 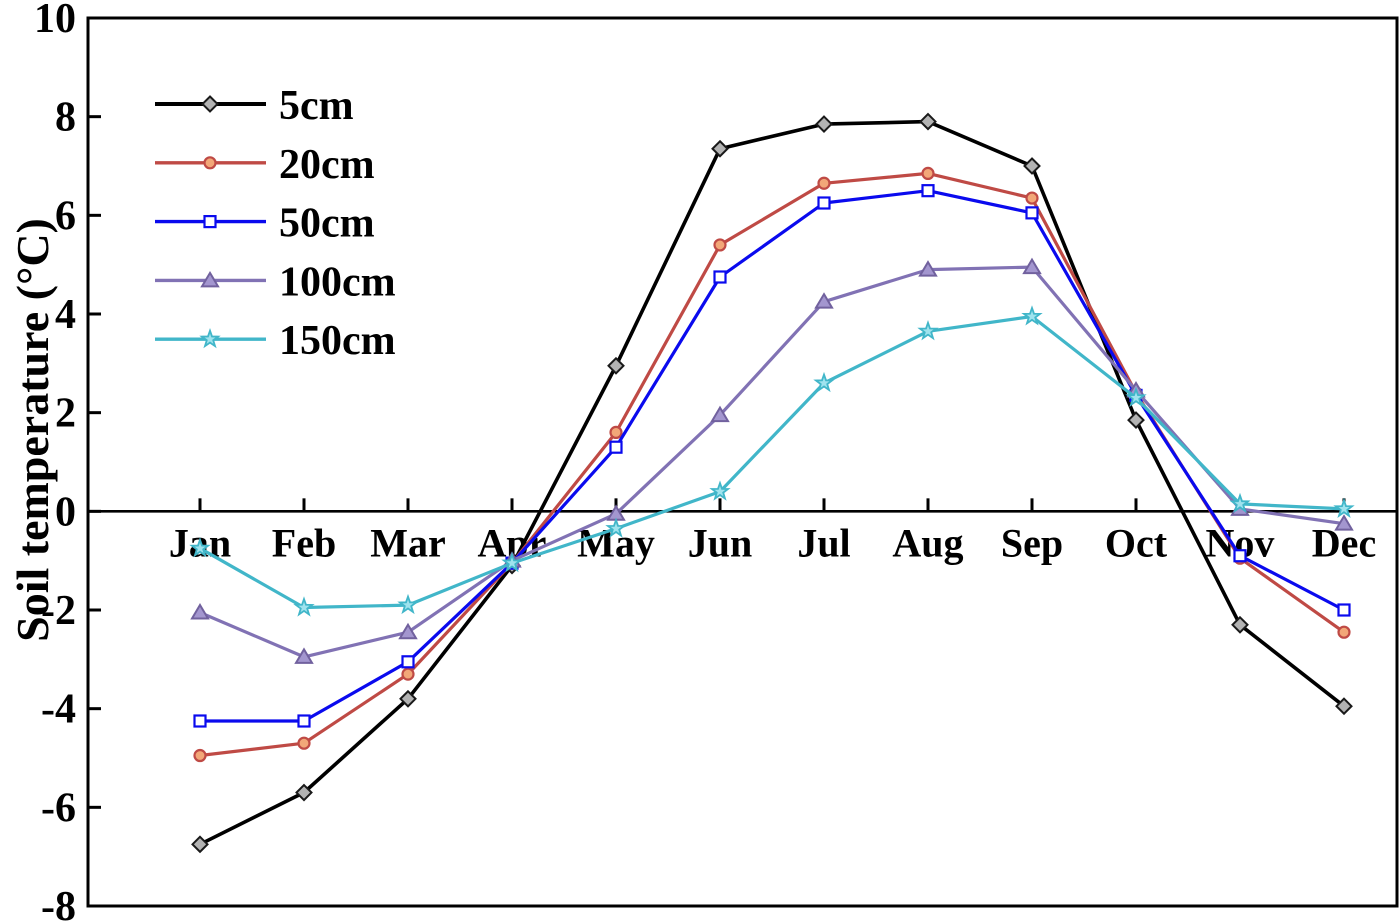 What do you see at coordinates (327, 165) in the screenshot?
I see `legend-label-20cm: 20cm` at bounding box center [327, 165].